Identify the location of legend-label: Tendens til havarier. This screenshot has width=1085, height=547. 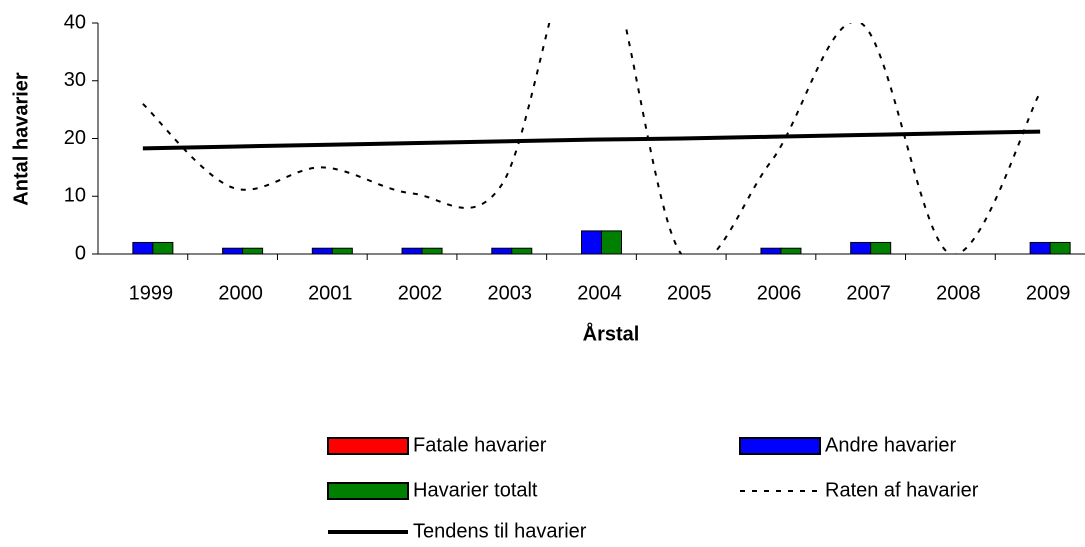
(500, 531).